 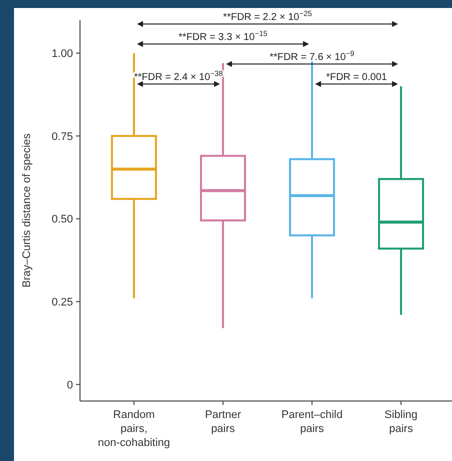 I want to click on x-tick-label: Partner pairs, so click(x=223, y=422).